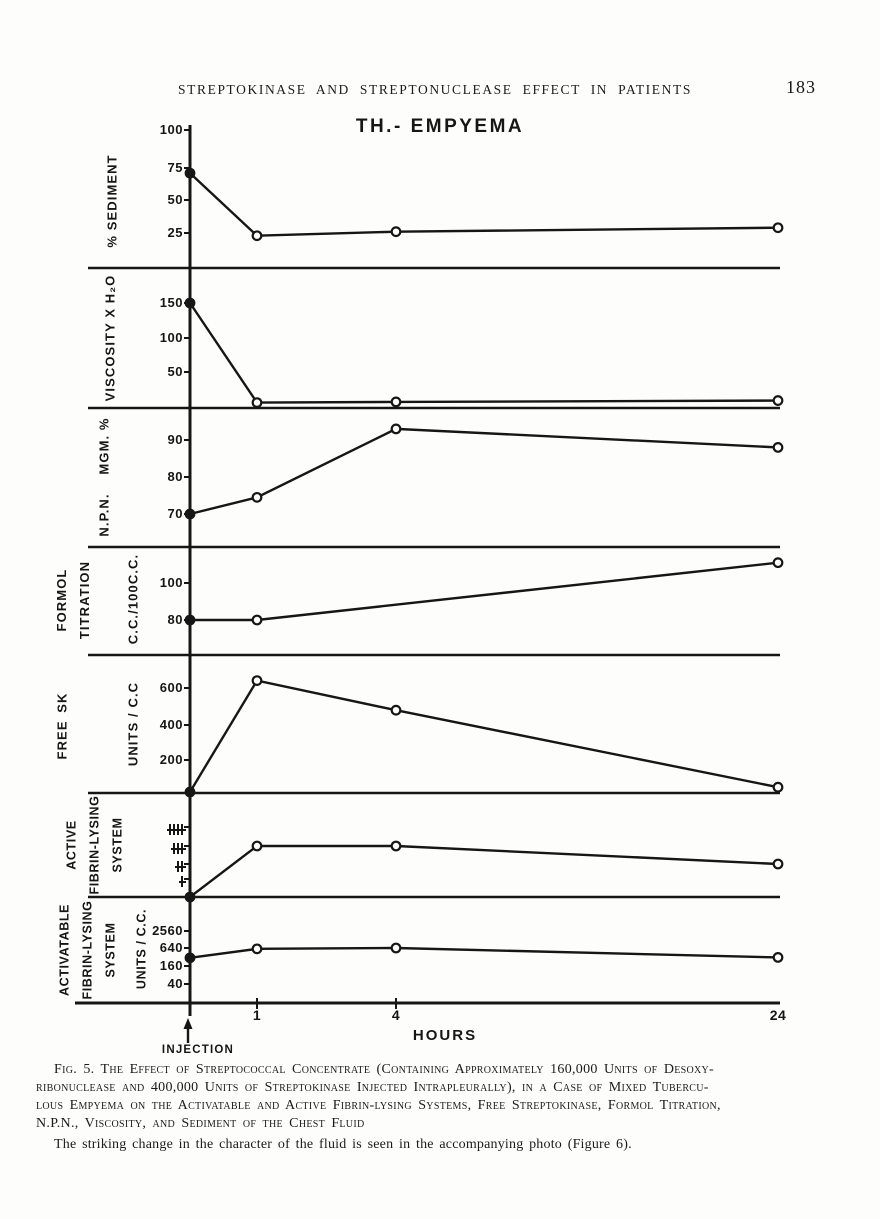 This screenshot has height=1219, width=880. Describe the element at coordinates (396, 1015) in the screenshot. I see `x-tick-label: 4` at that location.